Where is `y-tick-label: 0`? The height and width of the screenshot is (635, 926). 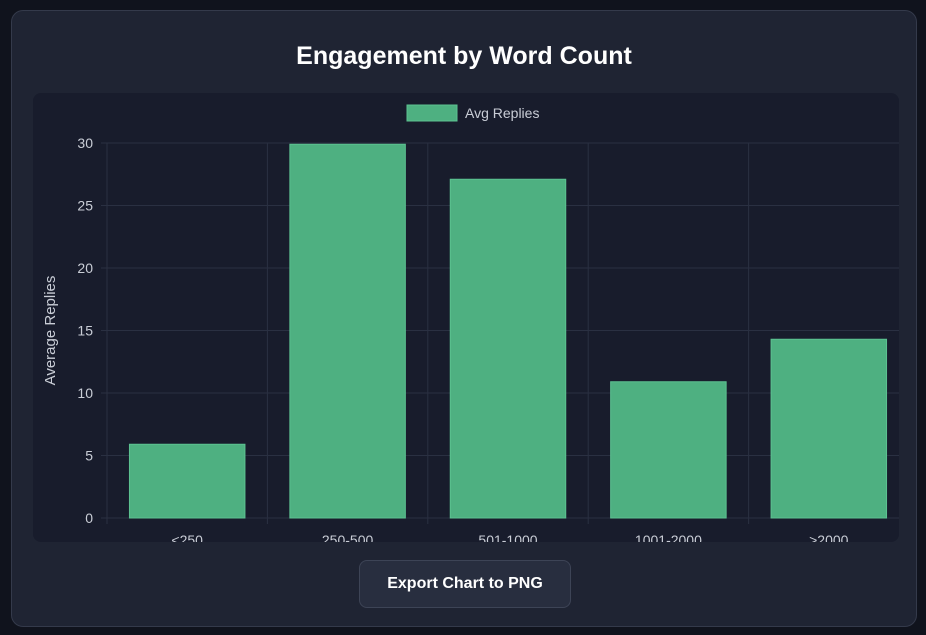
y-tick-label: 0 is located at coordinates (89, 518).